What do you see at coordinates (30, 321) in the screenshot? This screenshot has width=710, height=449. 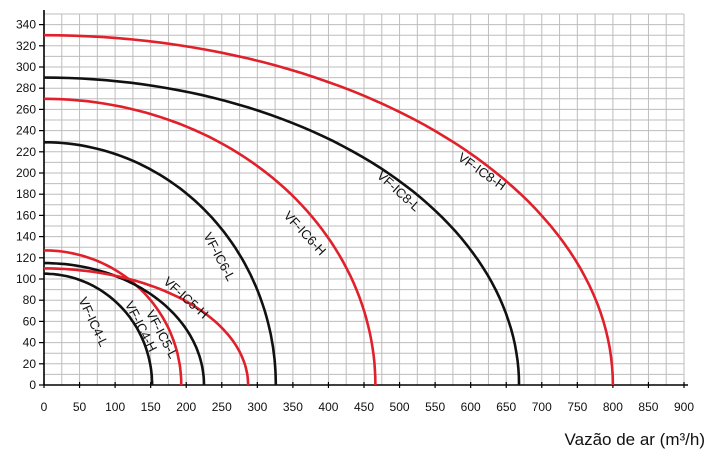 I see `y-tick-label: 60` at bounding box center [30, 321].